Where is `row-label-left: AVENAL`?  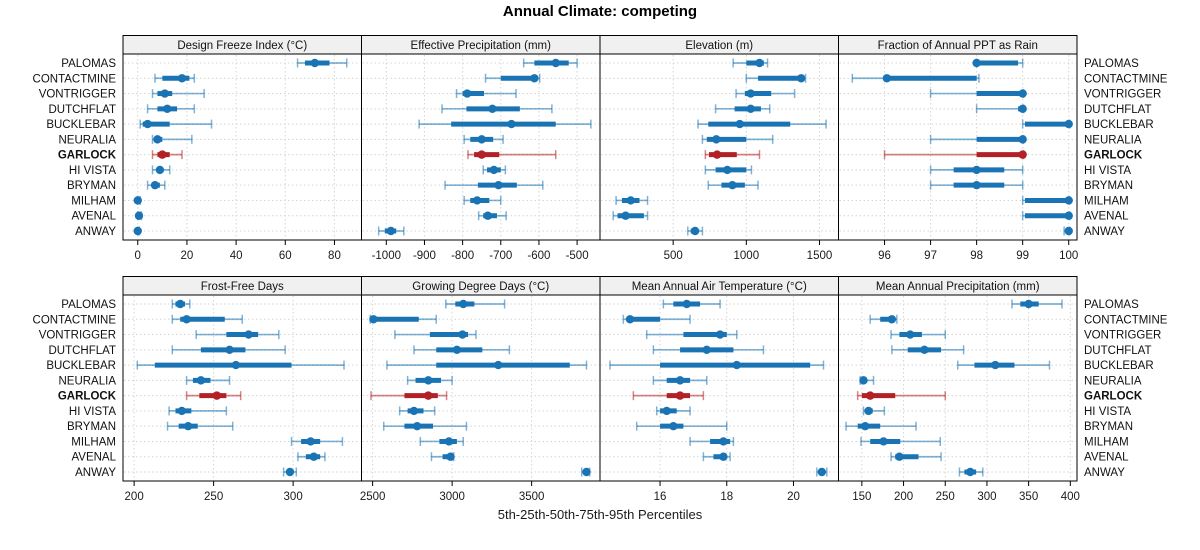
row-label-left: AVENAL is located at coordinates (93, 458).